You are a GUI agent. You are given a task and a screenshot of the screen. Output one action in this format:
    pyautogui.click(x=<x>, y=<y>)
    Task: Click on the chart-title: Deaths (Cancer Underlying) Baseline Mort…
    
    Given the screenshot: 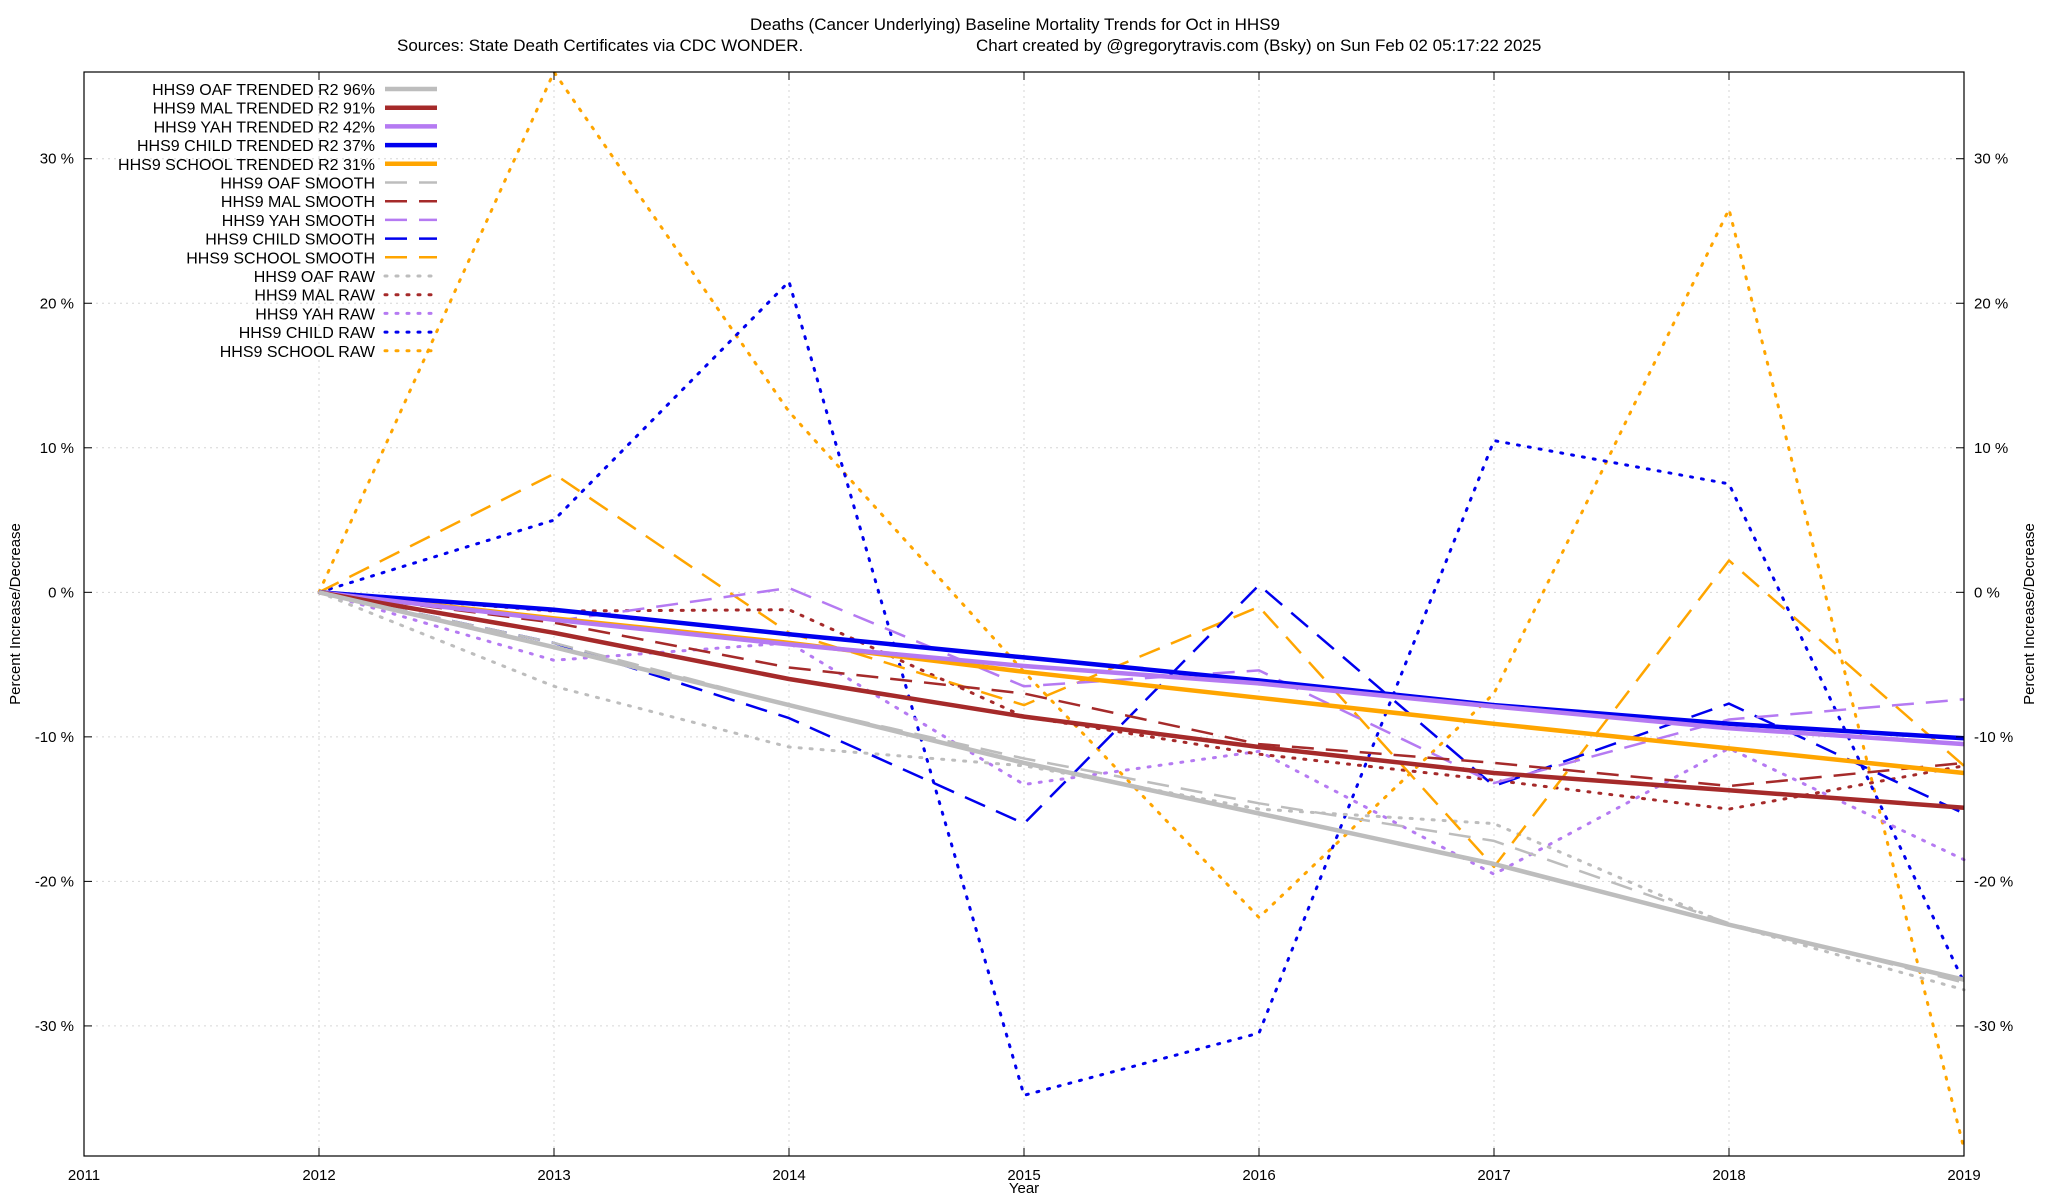 What is the action you would take?
    pyautogui.click(x=1015, y=24)
    